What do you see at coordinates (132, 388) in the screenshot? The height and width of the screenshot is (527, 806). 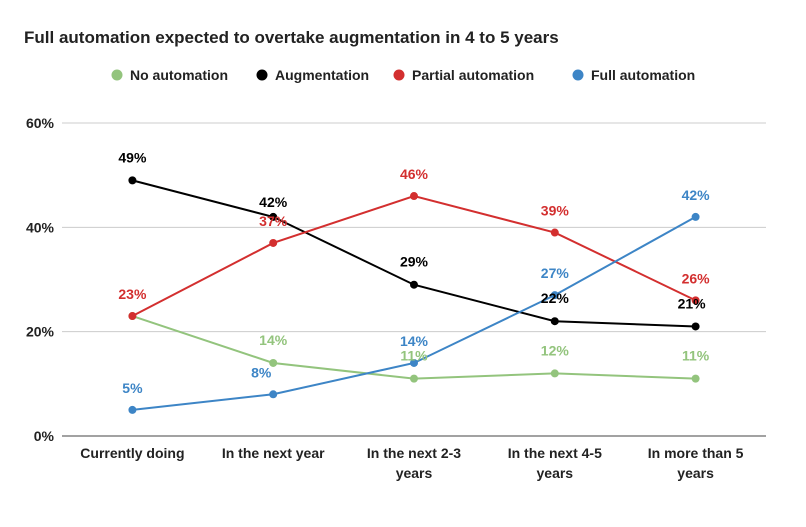 I see `data-label-full-automation: 5%` at bounding box center [132, 388].